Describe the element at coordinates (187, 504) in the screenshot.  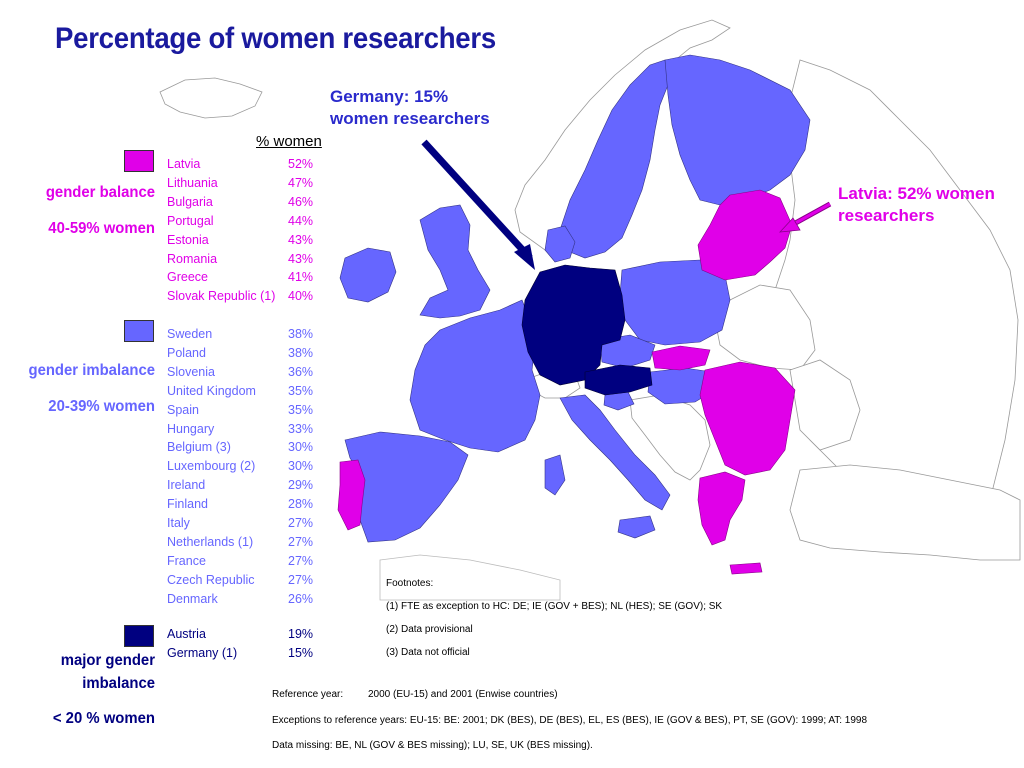
I see `country-name: Finland` at that location.